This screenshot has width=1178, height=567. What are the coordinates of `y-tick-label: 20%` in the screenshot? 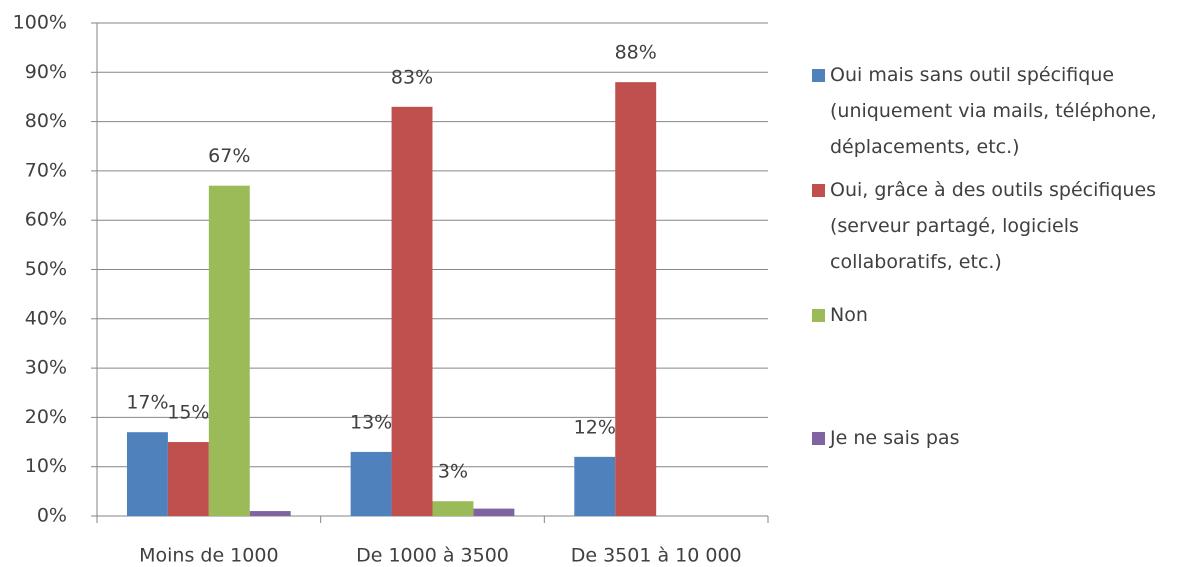 It's located at (46, 417).